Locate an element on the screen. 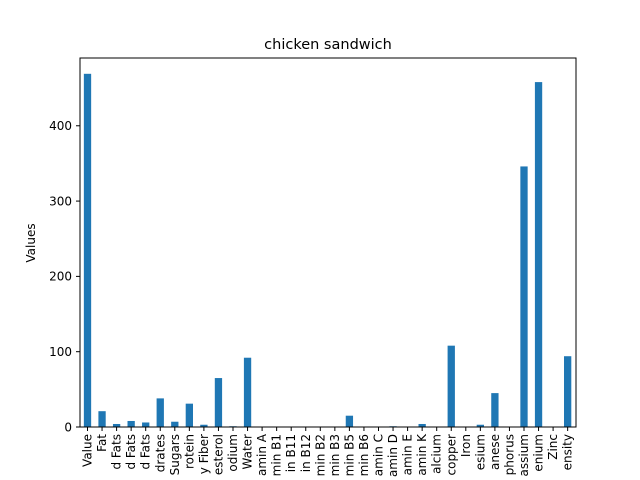  x-tick-label: amin A is located at coordinates (262, 454).